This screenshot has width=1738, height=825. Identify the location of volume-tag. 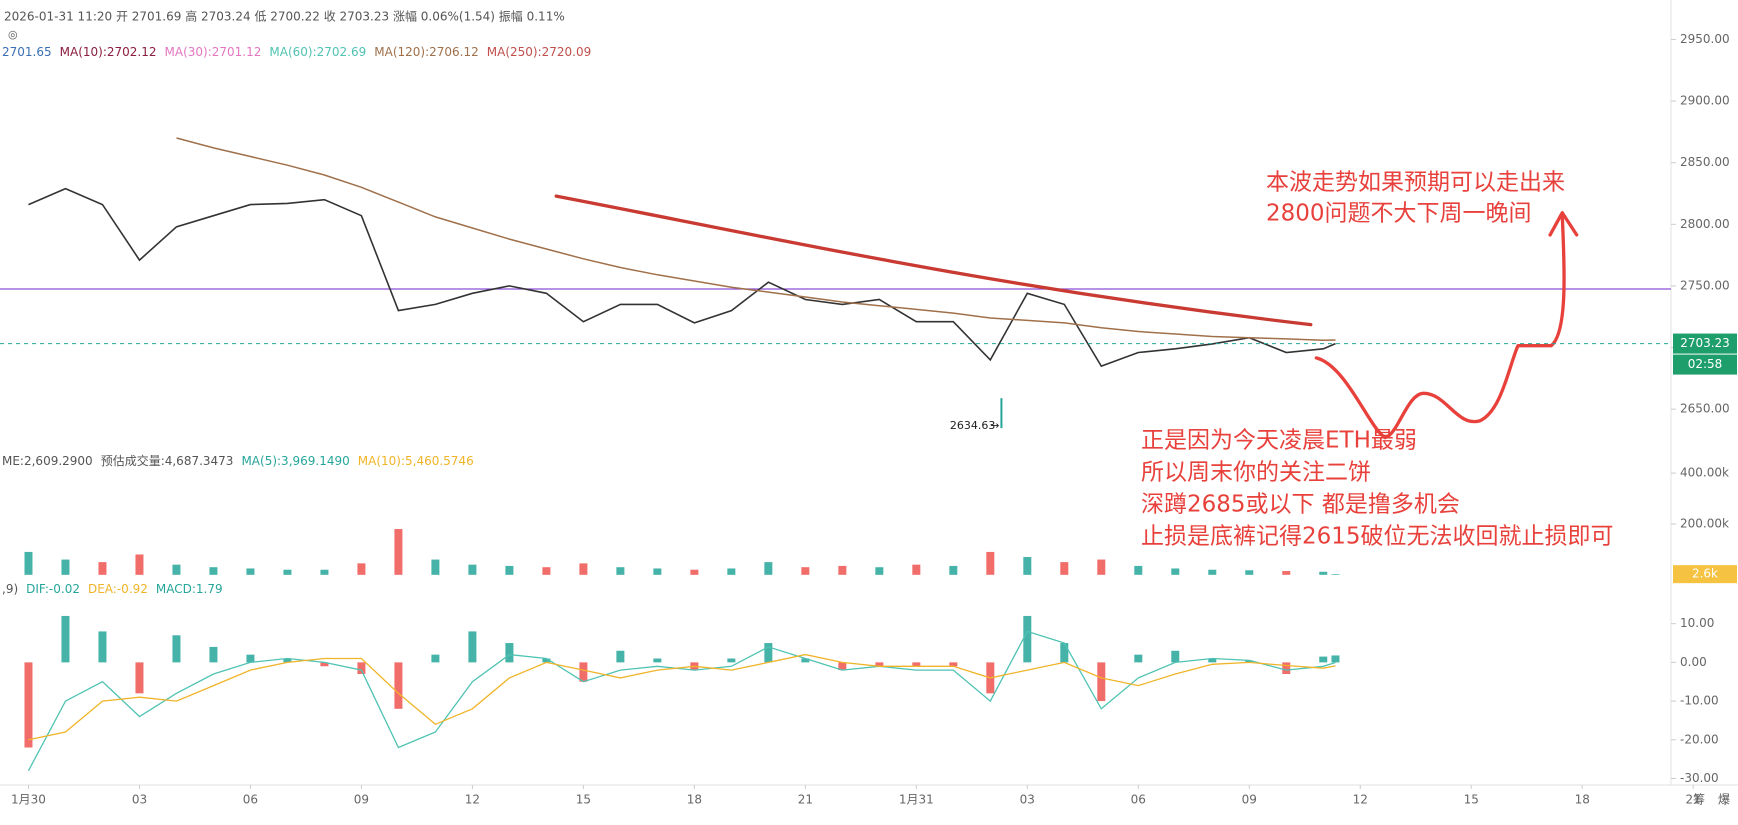
(1705, 574).